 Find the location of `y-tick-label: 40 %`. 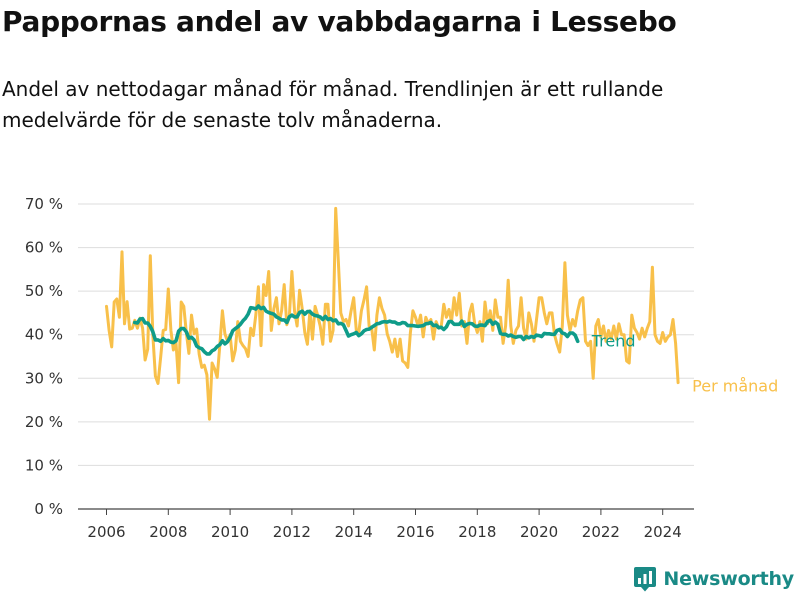

y-tick-label: 40 % is located at coordinates (44, 335).